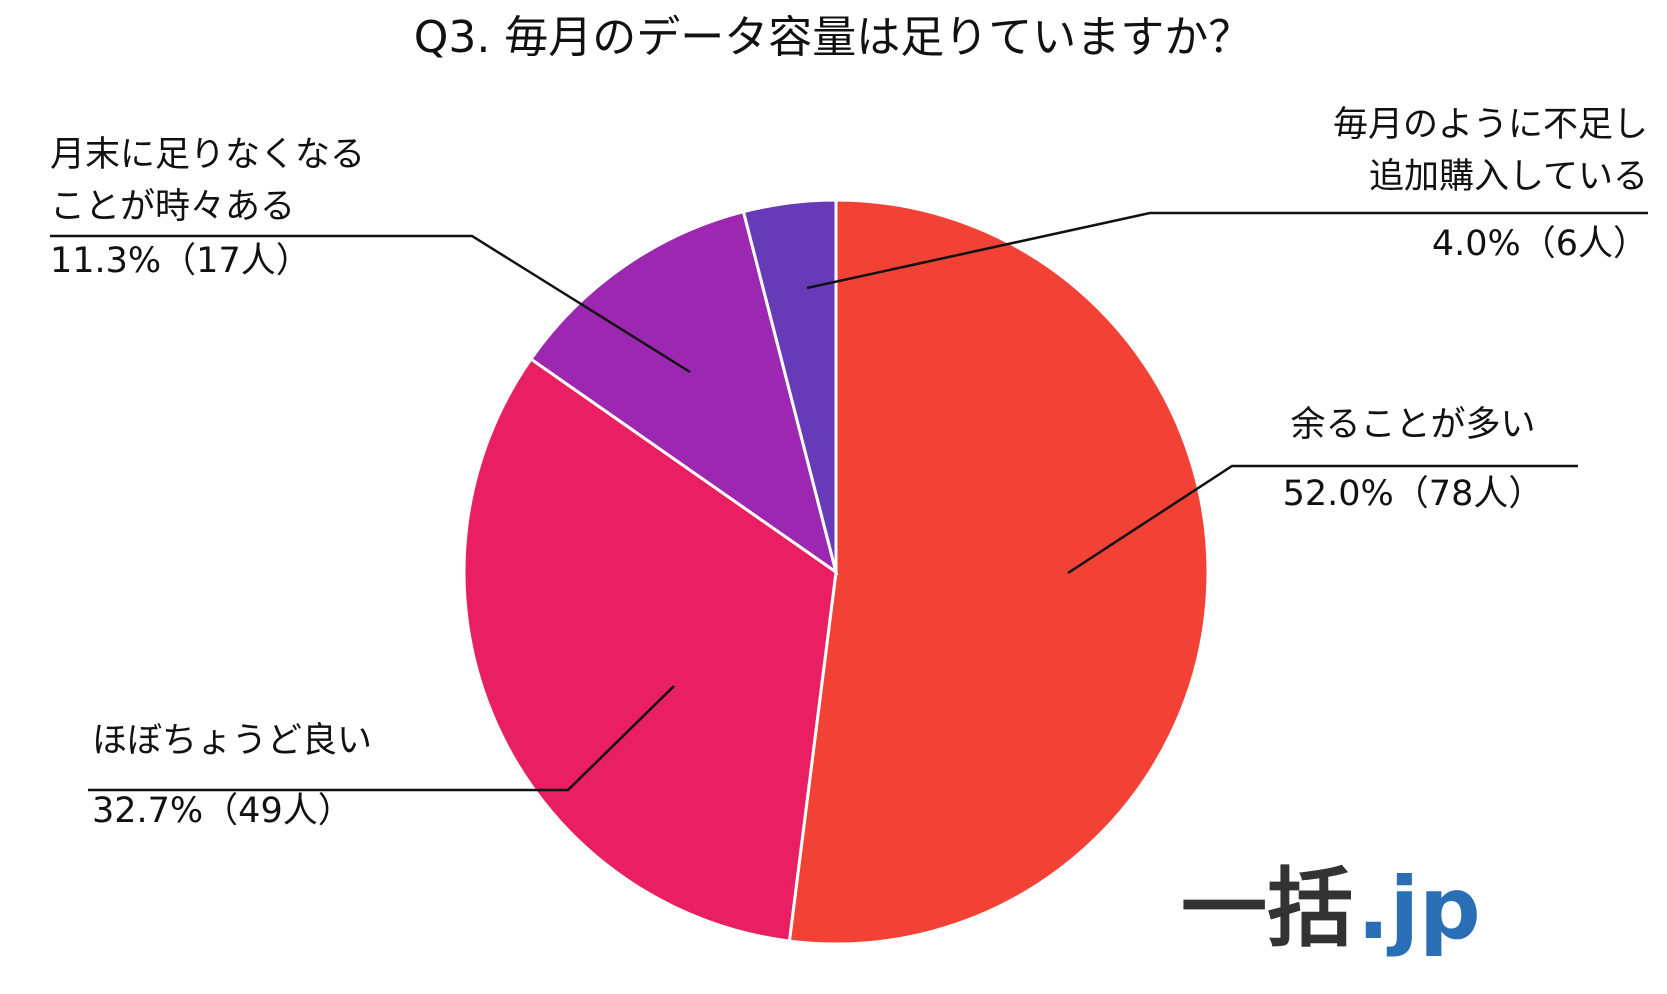 The image size is (1667, 994). I want to click on slice-value-label-1: 52.0%（78人）, so click(1413, 494).